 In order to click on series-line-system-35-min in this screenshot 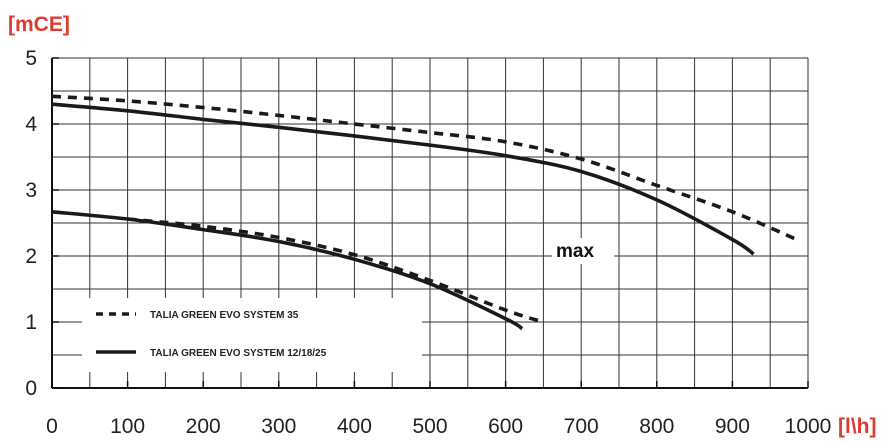, I will do `click(335, 270)`.